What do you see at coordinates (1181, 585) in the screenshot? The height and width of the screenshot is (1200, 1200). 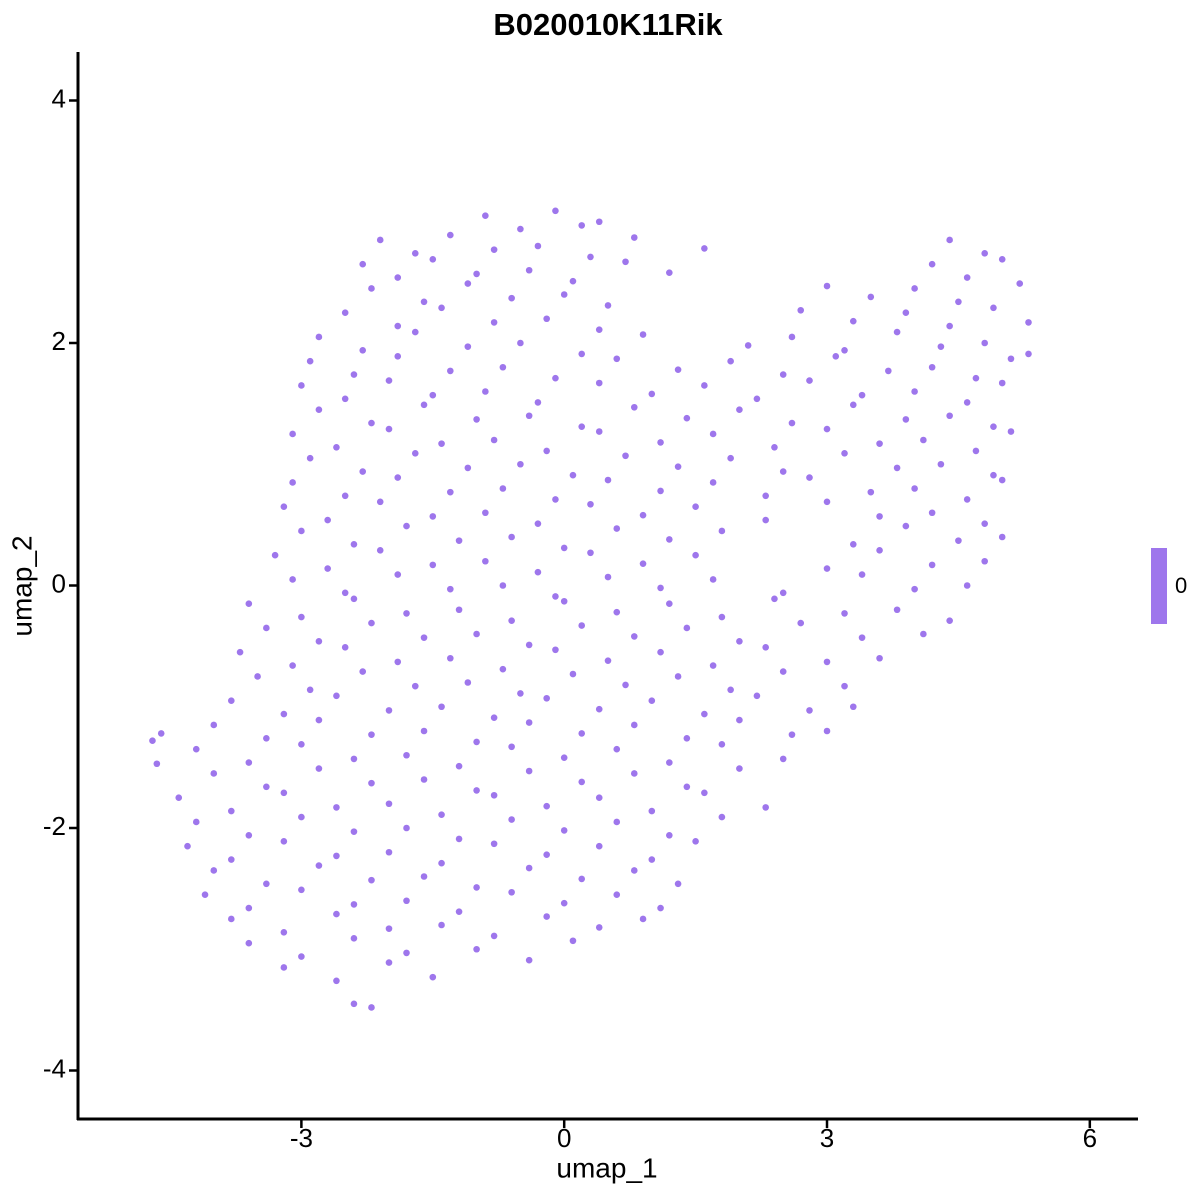 I see `legend-label: 0` at bounding box center [1181, 585].